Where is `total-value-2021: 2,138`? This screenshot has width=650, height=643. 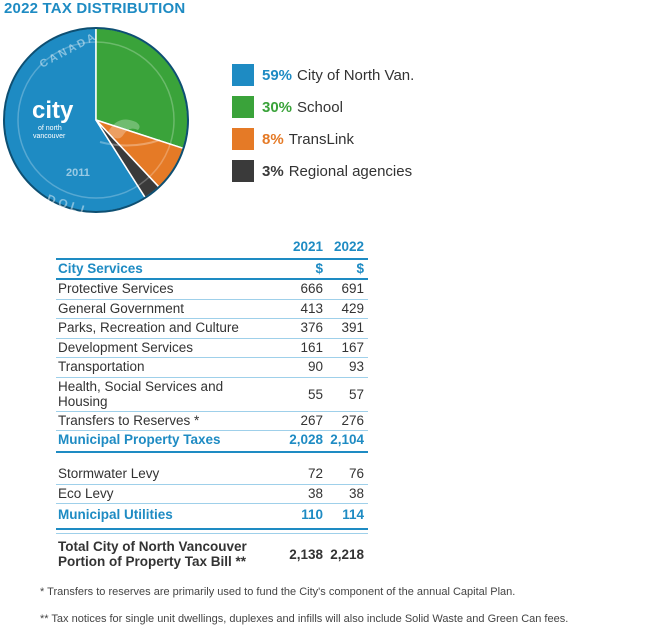
total-value-2021: 2,138 is located at coordinates (306, 554).